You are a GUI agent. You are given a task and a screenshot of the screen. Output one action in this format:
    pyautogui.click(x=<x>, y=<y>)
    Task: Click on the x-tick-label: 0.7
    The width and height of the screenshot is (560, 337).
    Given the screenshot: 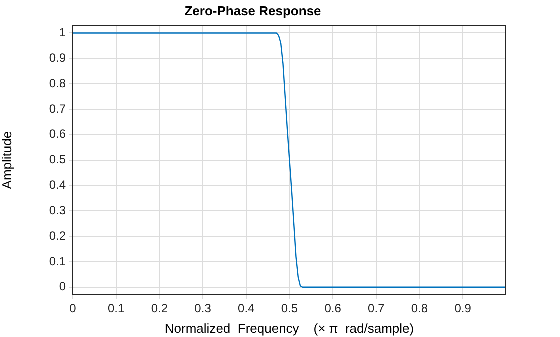 What is the action you would take?
    pyautogui.click(x=377, y=309)
    